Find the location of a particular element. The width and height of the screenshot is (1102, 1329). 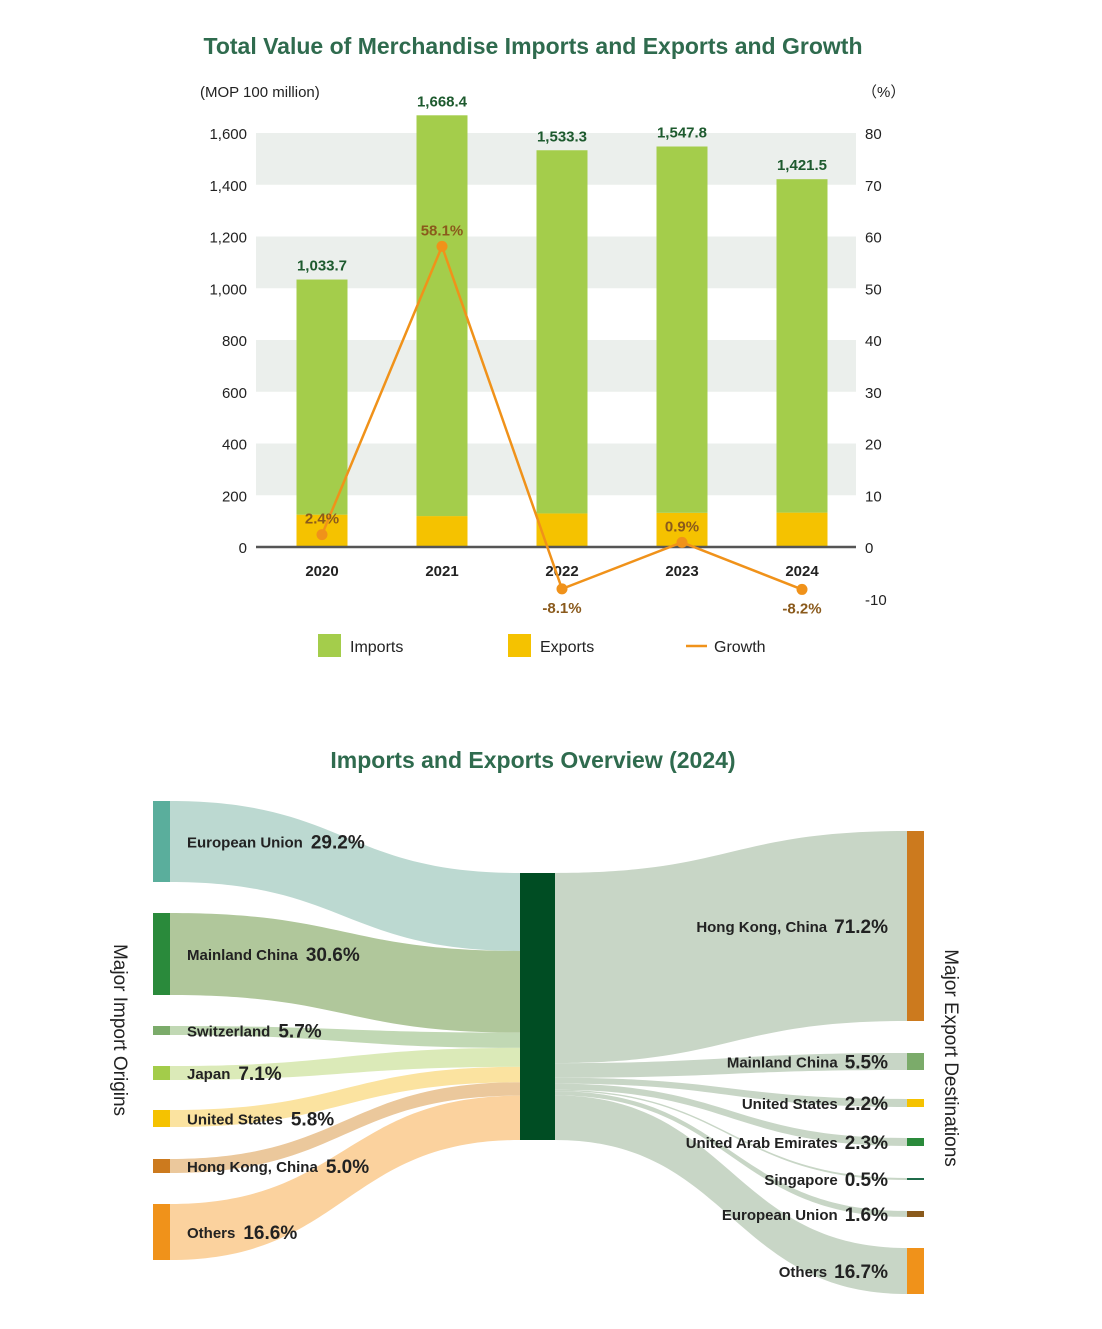

right-tick-label: 40 is located at coordinates (873, 341).